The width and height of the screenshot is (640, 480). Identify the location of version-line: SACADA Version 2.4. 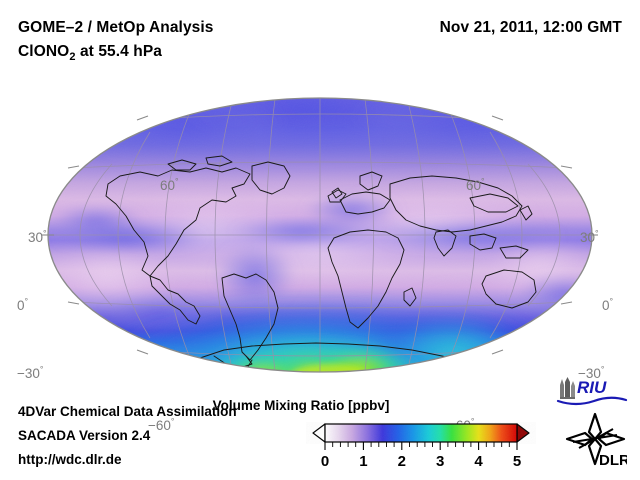
(84, 435).